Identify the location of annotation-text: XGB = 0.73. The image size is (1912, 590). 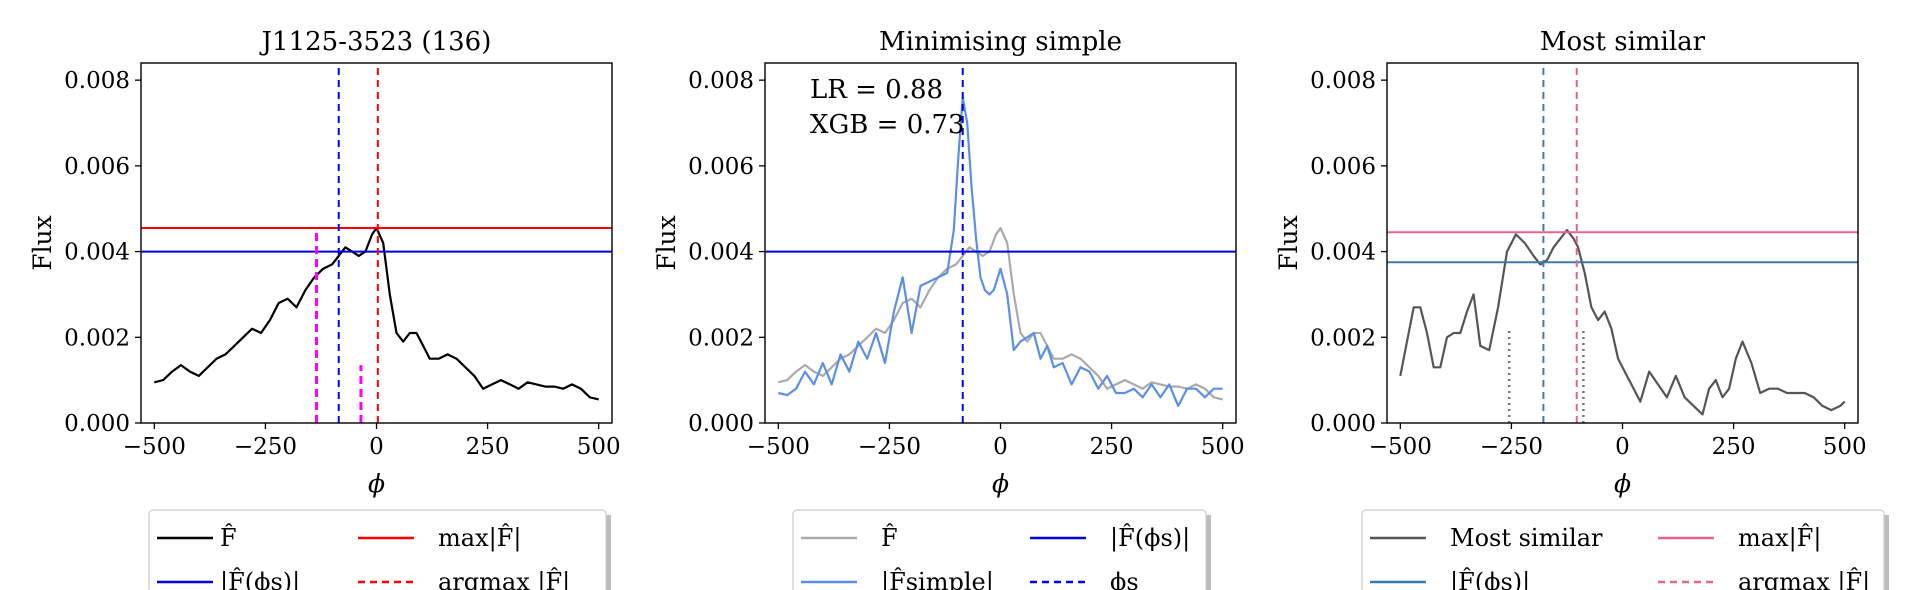
(887, 125).